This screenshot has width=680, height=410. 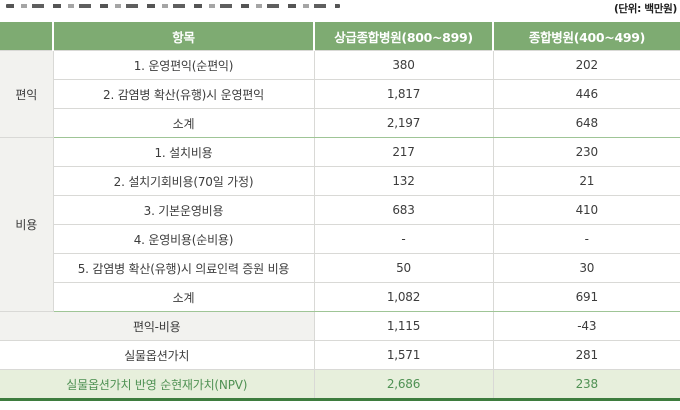 I want to click on value-cell-2: -43, so click(x=586, y=326).